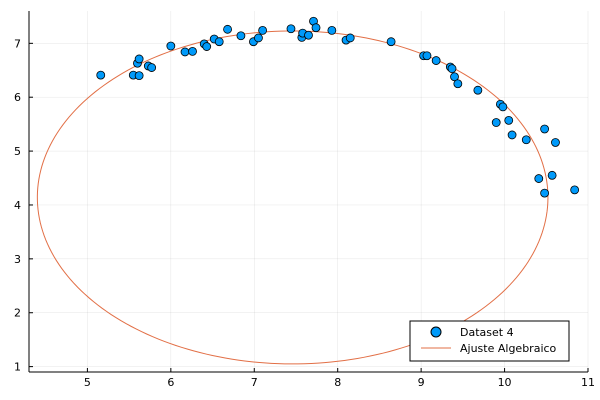 The width and height of the screenshot is (600, 400). I want to click on x-tick-label-10: 10, so click(505, 382).